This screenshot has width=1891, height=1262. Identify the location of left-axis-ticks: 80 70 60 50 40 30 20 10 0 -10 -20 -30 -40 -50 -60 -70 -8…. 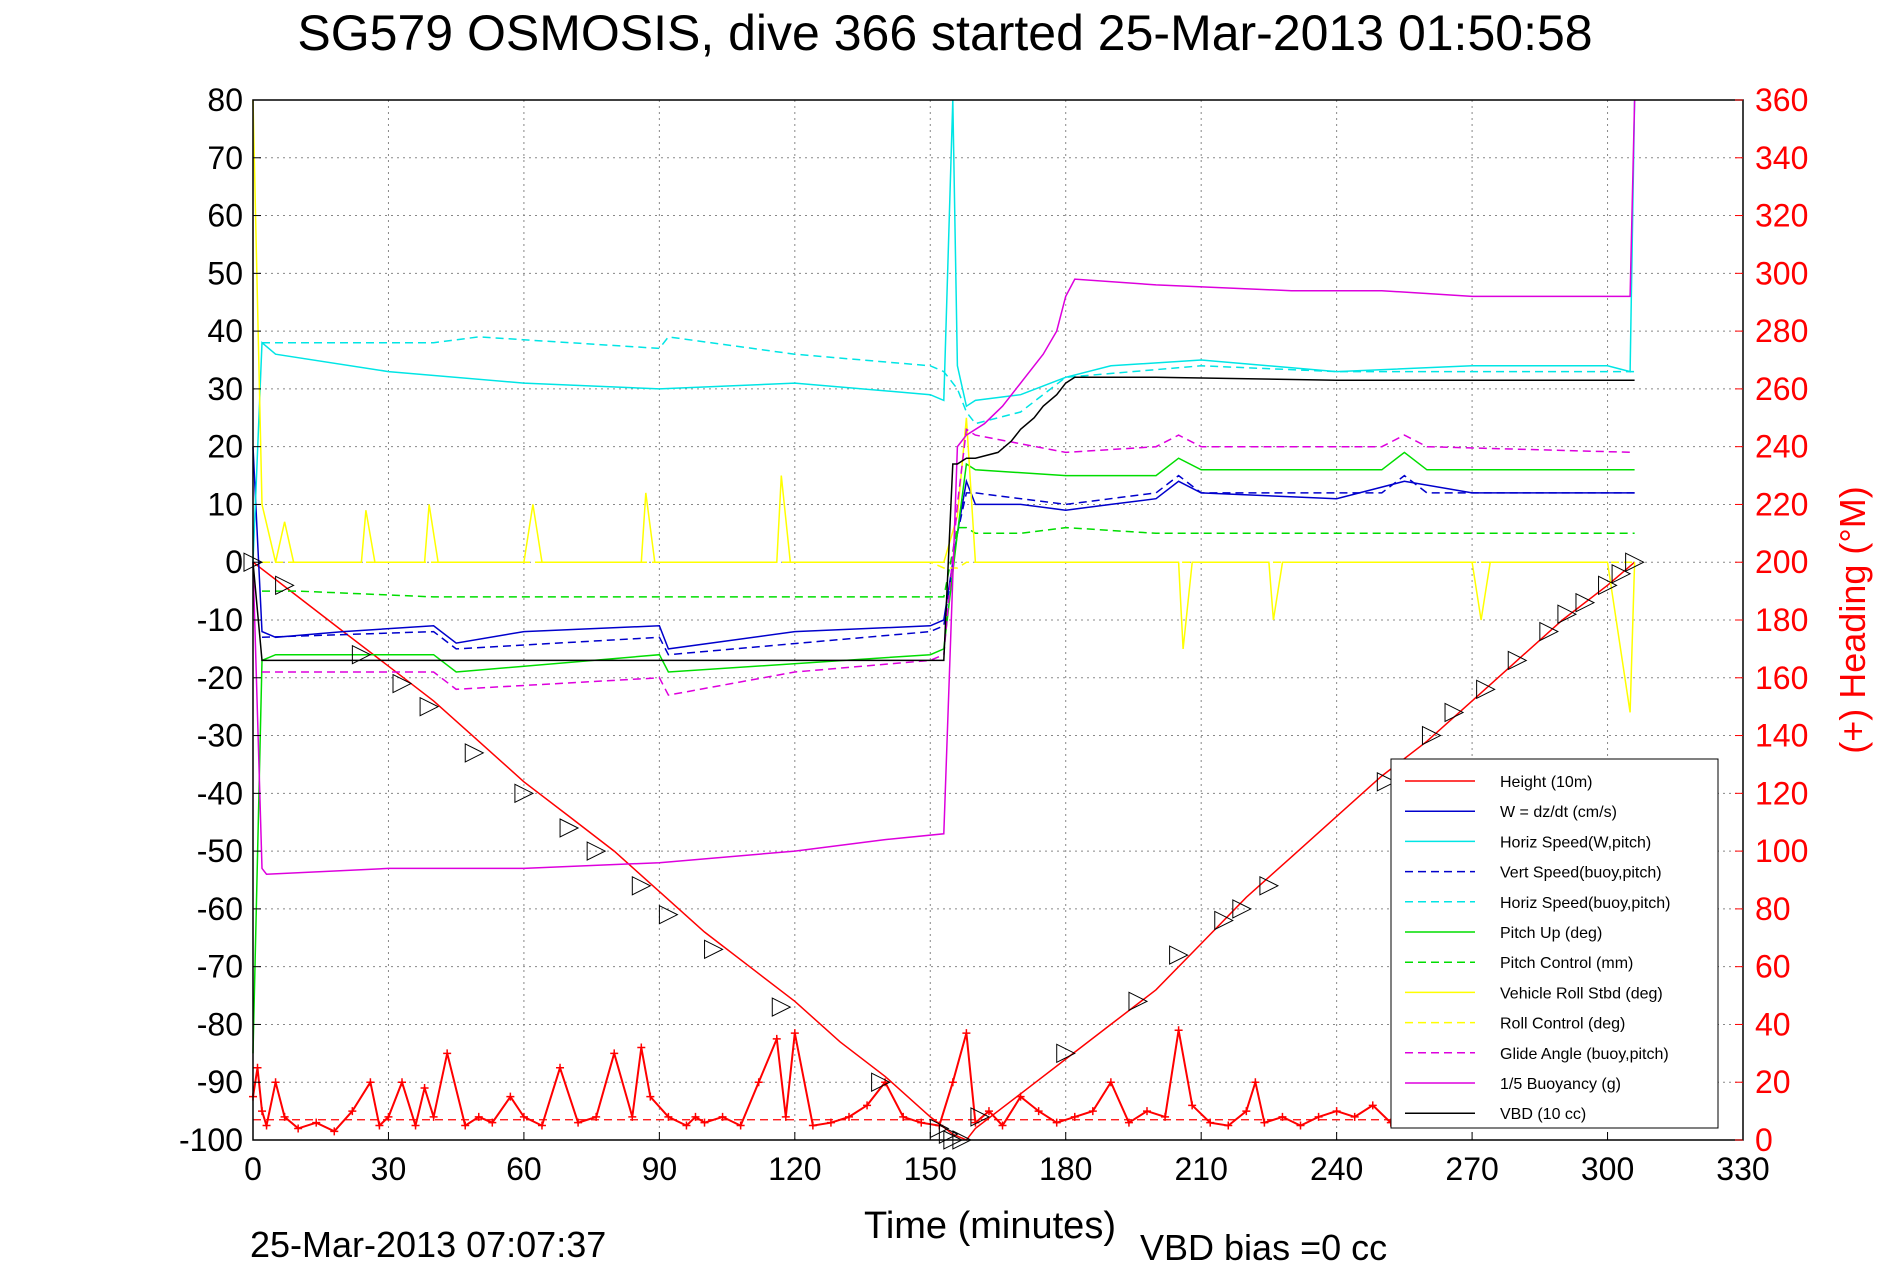
(220, 620).